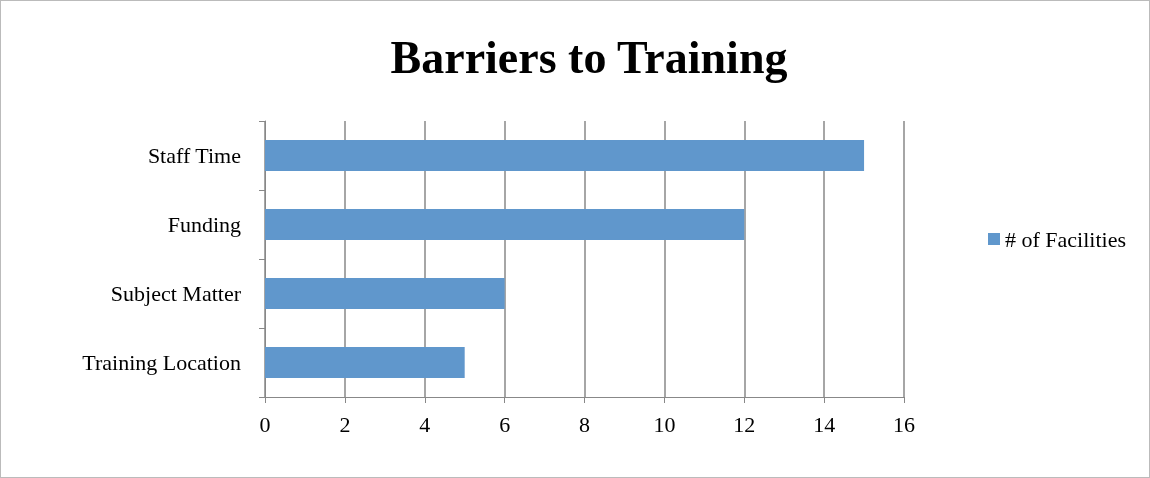 The image size is (1150, 478). Describe the element at coordinates (824, 424) in the screenshot. I see `x-tick-label: 14` at that location.